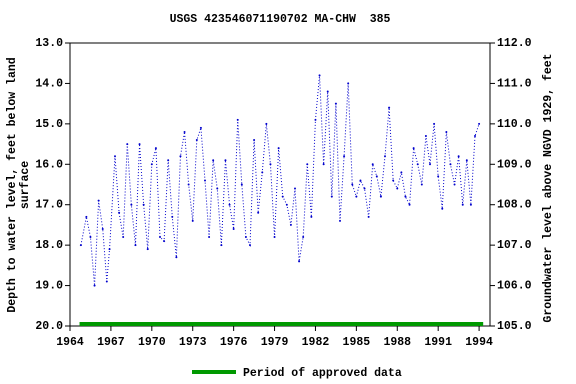 The width and height of the screenshot is (576, 384). Describe the element at coordinates (438, 342) in the screenshot. I see `x-tick-label: 1991` at that location.